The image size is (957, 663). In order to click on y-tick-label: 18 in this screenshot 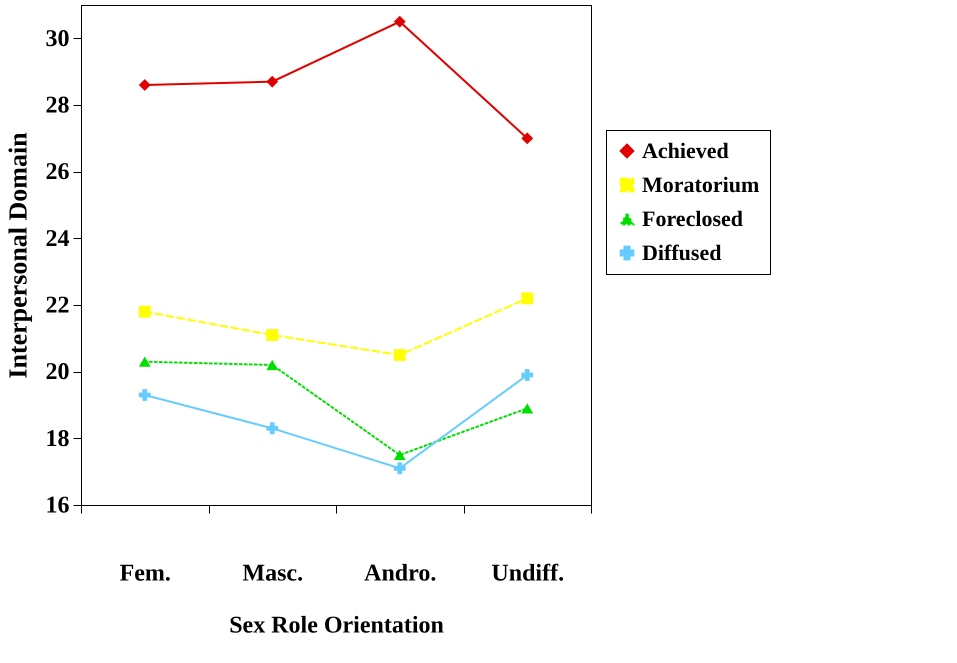, I will do `click(58, 439)`.